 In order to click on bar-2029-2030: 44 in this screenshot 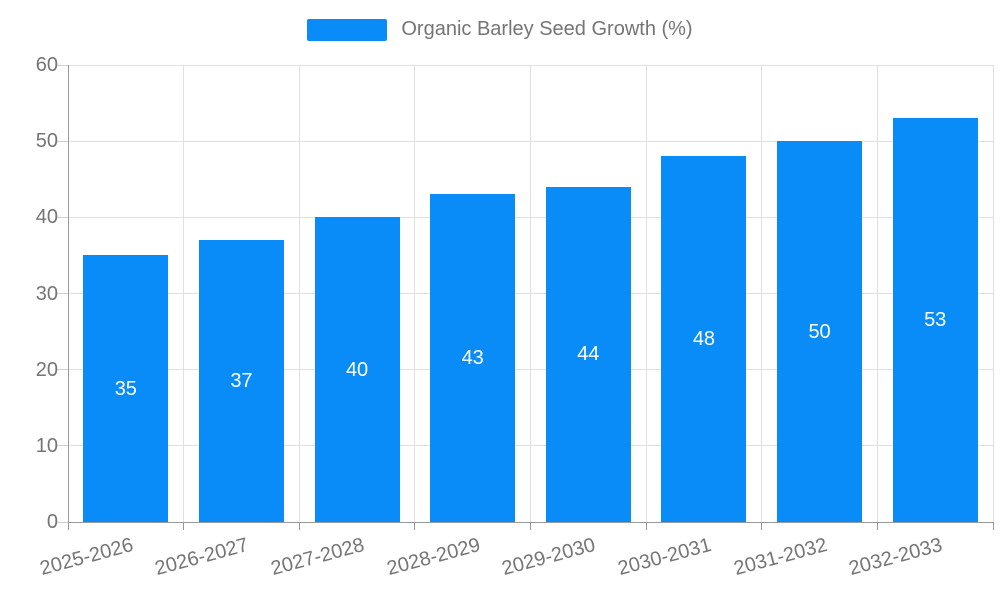, I will do `click(588, 354)`.